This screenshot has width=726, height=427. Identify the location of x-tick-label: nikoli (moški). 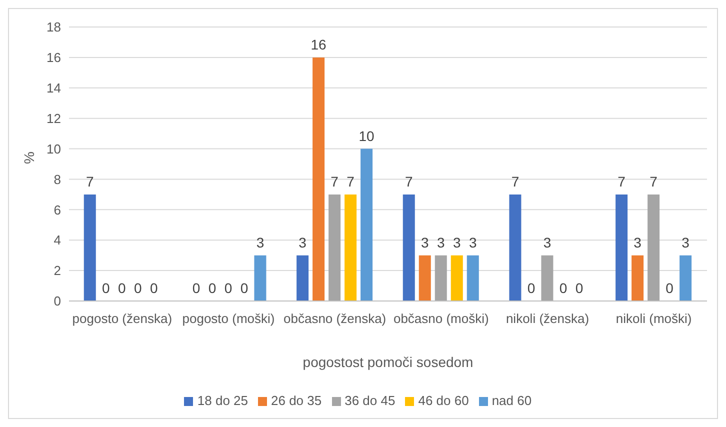
(654, 318).